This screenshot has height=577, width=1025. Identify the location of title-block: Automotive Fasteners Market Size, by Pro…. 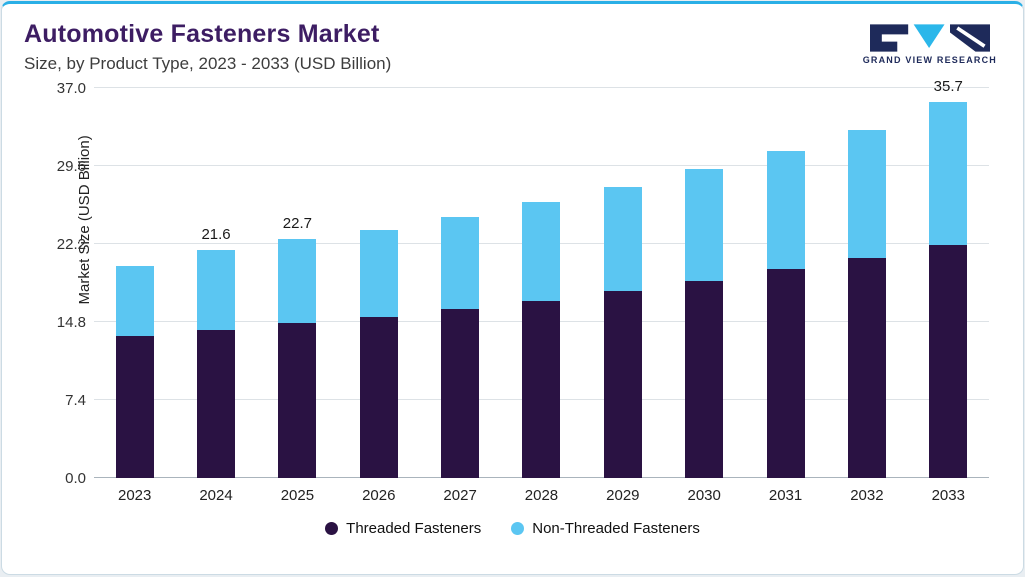
(207, 47).